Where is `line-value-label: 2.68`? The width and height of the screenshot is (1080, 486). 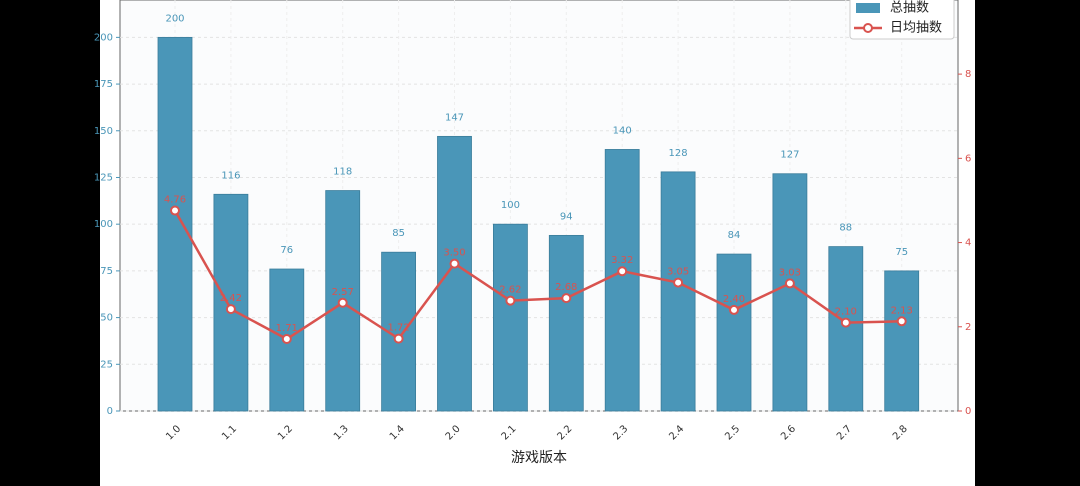
line-value-label: 2.68 is located at coordinates (566, 287).